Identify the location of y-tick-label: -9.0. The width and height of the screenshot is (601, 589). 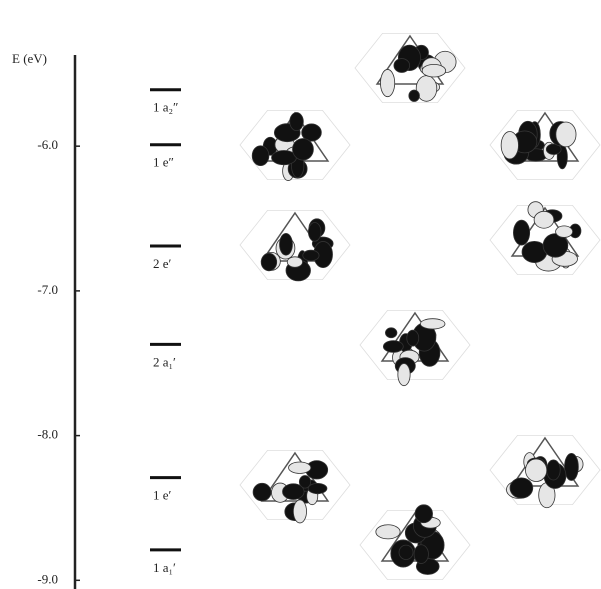
(47, 578).